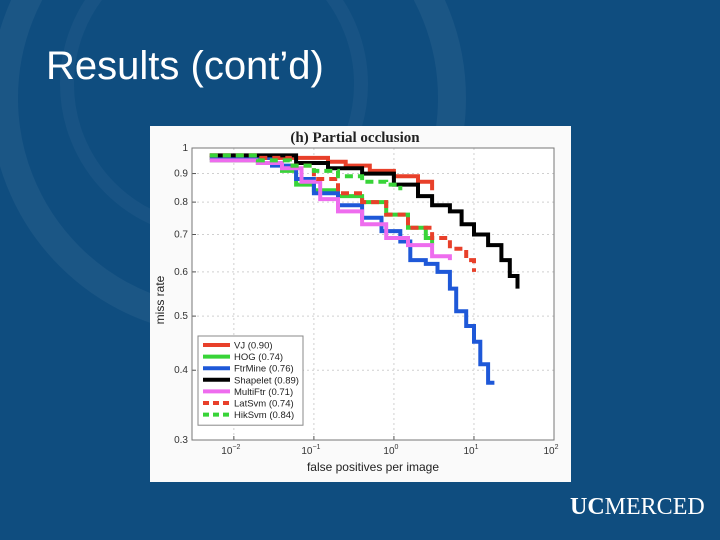 The height and width of the screenshot is (540, 720). What do you see at coordinates (470, 450) in the screenshot?
I see `x-tick-label: 10¹` at bounding box center [470, 450].